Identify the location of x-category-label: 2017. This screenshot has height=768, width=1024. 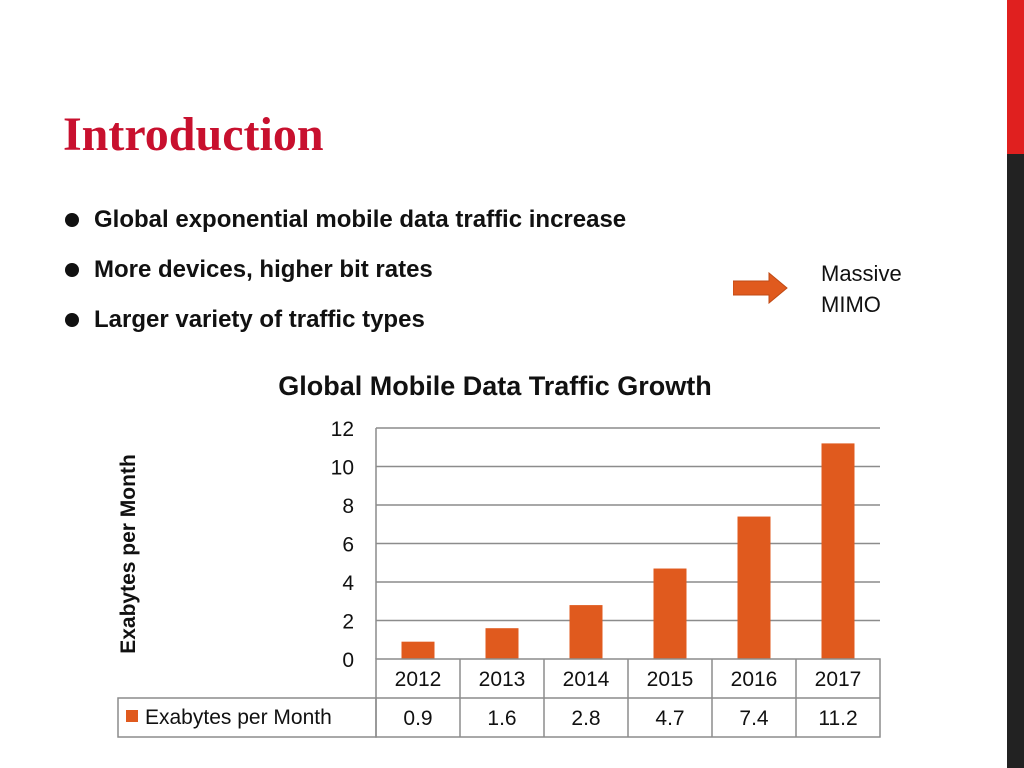
(838, 679).